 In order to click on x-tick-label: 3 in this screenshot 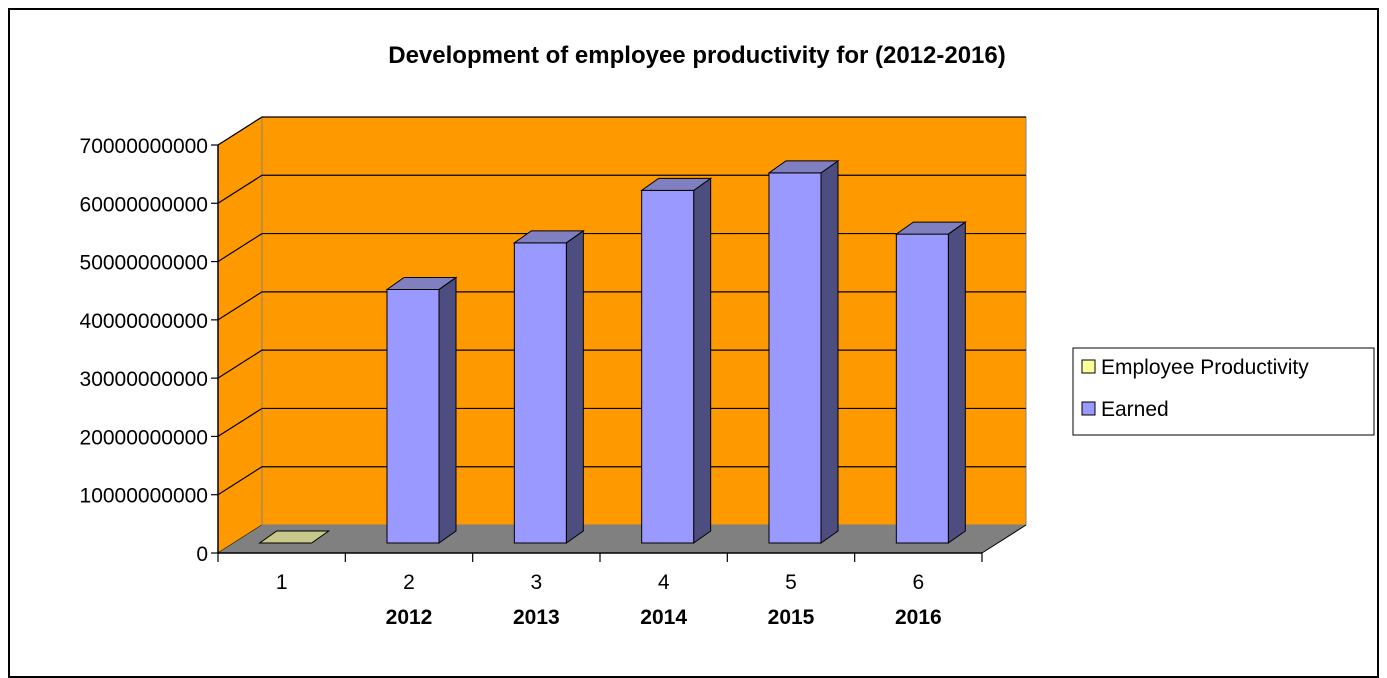, I will do `click(536, 582)`.